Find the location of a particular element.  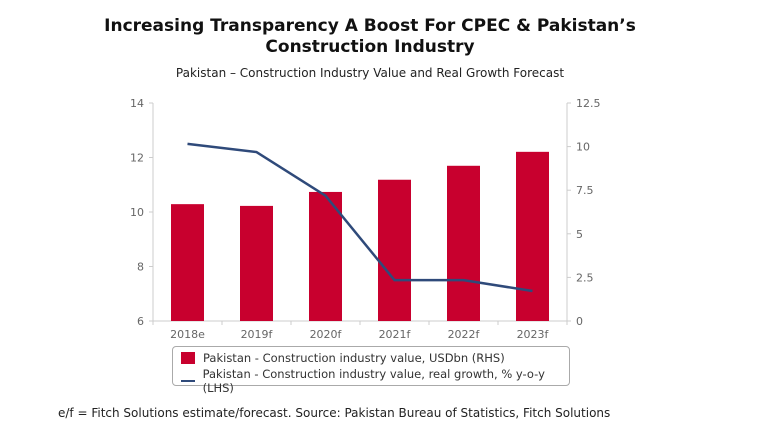

left-tick-label: 6 is located at coordinates (140, 321).